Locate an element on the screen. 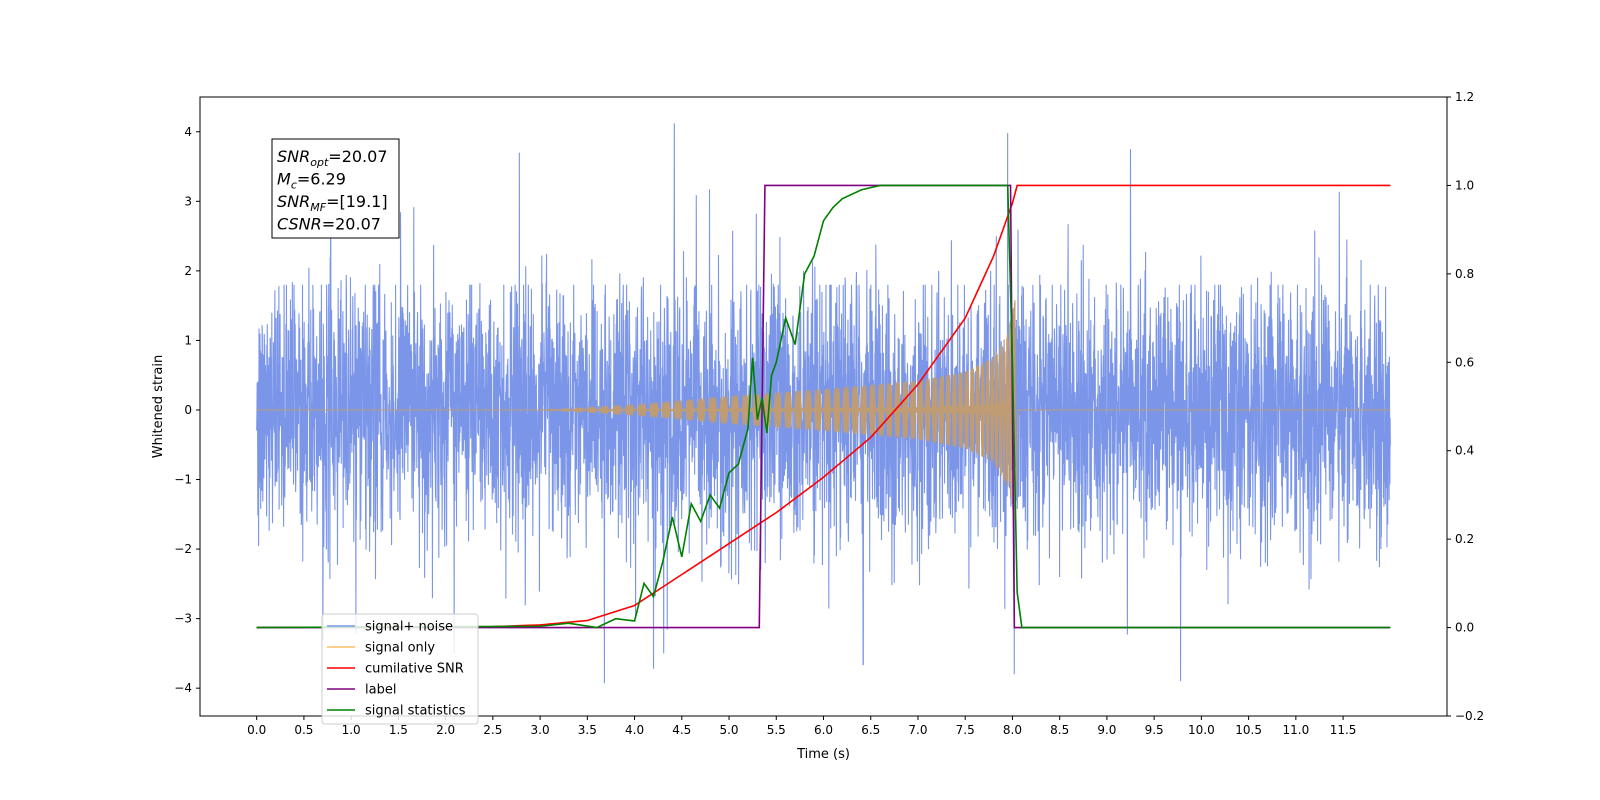 This screenshot has width=1600, height=800. y-tick-label: −4 is located at coordinates (183, 688).